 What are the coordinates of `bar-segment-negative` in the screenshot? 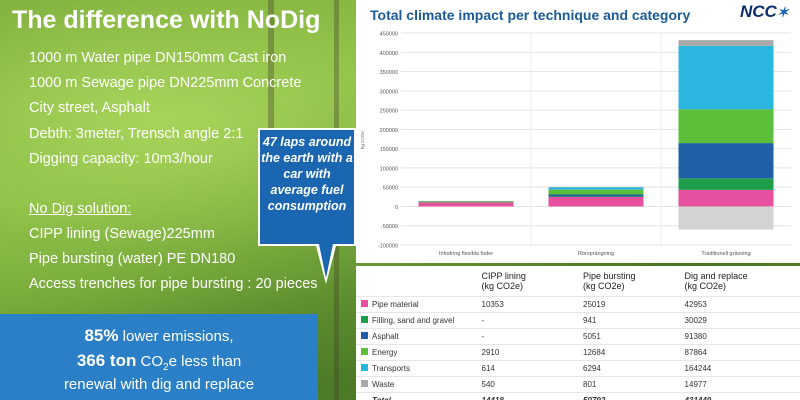 It's located at (726, 218).